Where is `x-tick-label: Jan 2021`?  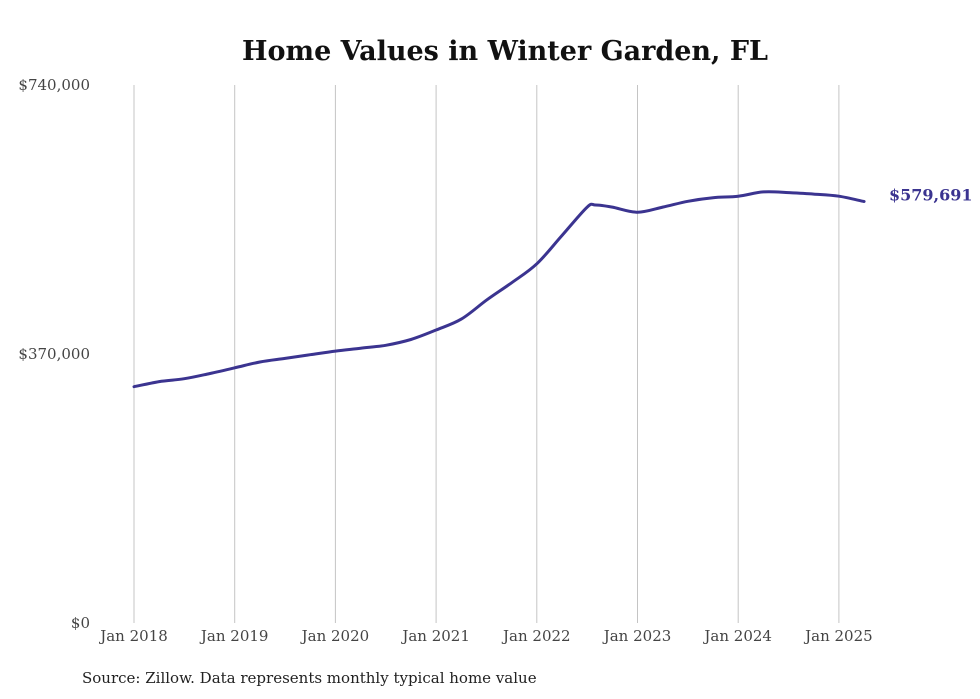
x-tick-label: Jan 2021 is located at coordinates (435, 636).